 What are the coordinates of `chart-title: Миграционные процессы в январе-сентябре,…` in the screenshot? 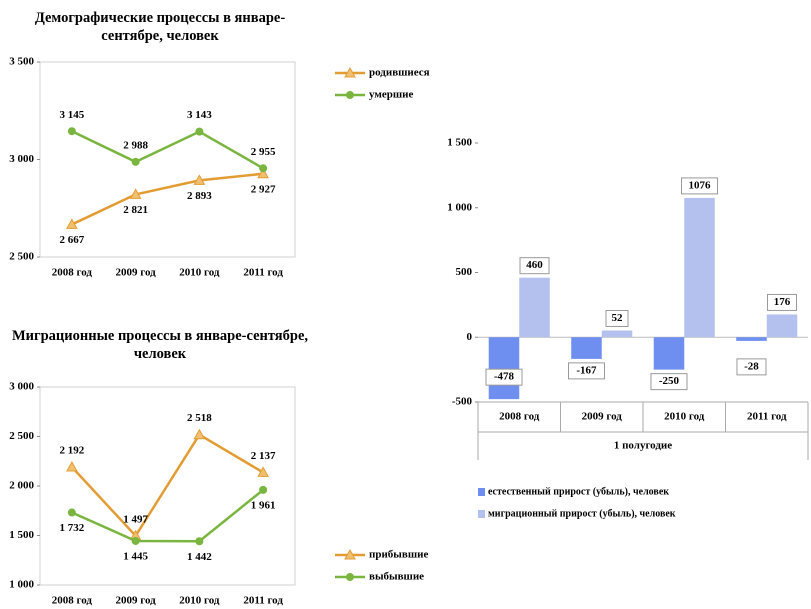 It's located at (160, 345).